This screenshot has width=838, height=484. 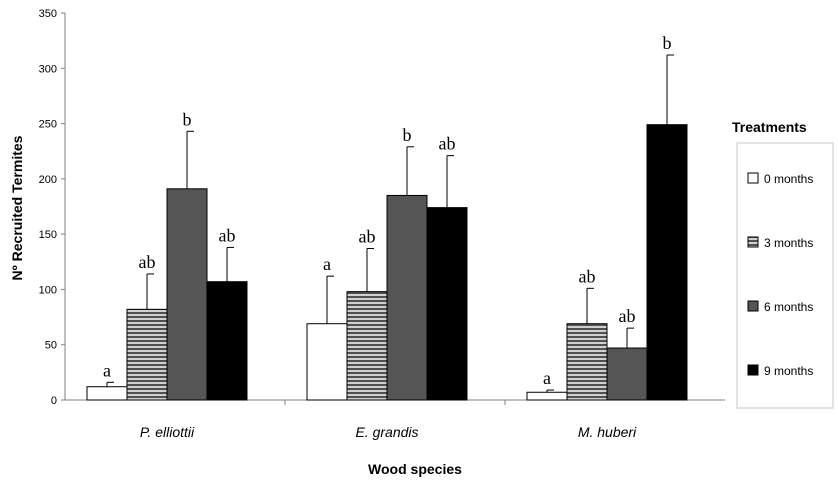 What do you see at coordinates (17, 207) in the screenshot?
I see `y-axis-title: Nº Recruited Termites` at bounding box center [17, 207].